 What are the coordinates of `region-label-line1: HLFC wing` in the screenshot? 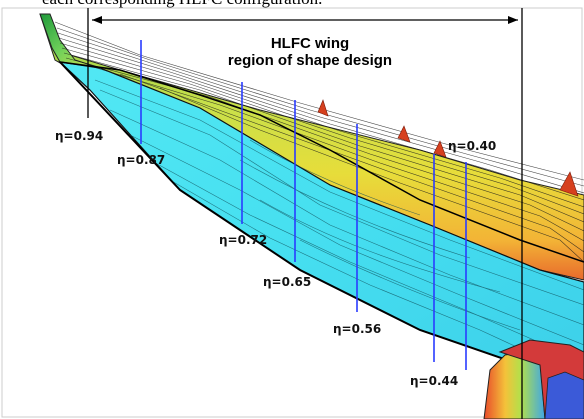 It's located at (310, 43).